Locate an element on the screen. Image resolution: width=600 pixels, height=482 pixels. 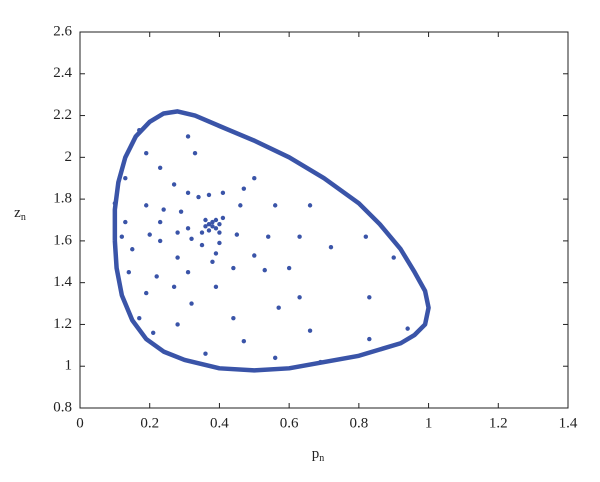
y-tick-label: 2 is located at coordinates (69, 157).